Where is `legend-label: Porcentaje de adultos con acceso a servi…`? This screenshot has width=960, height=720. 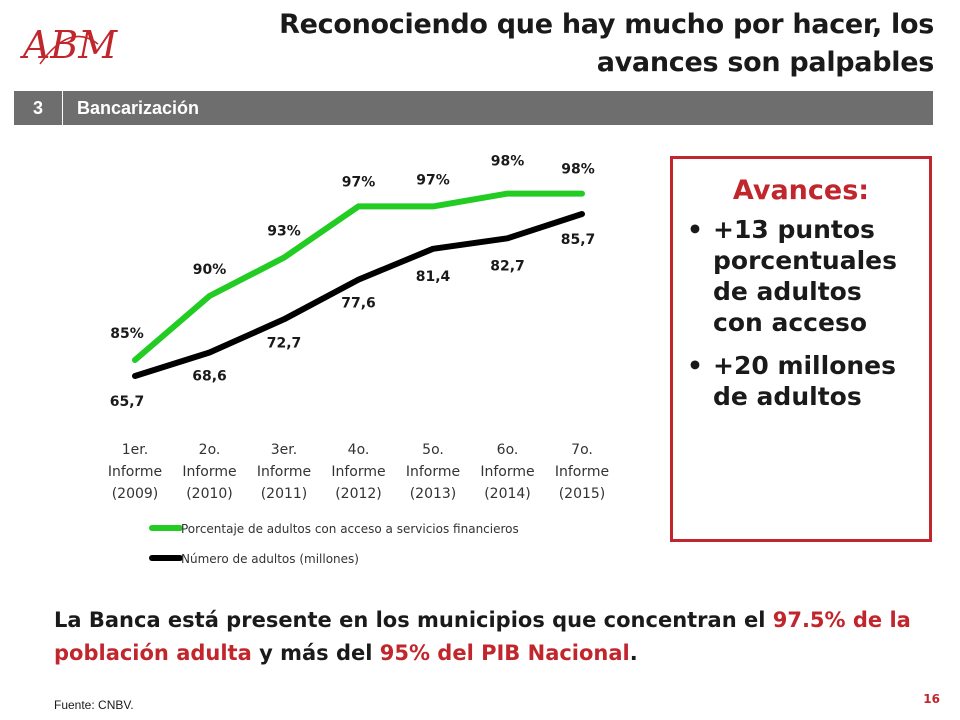 legend-label: Porcentaje de adultos con acceso a servi… is located at coordinates (350, 529).